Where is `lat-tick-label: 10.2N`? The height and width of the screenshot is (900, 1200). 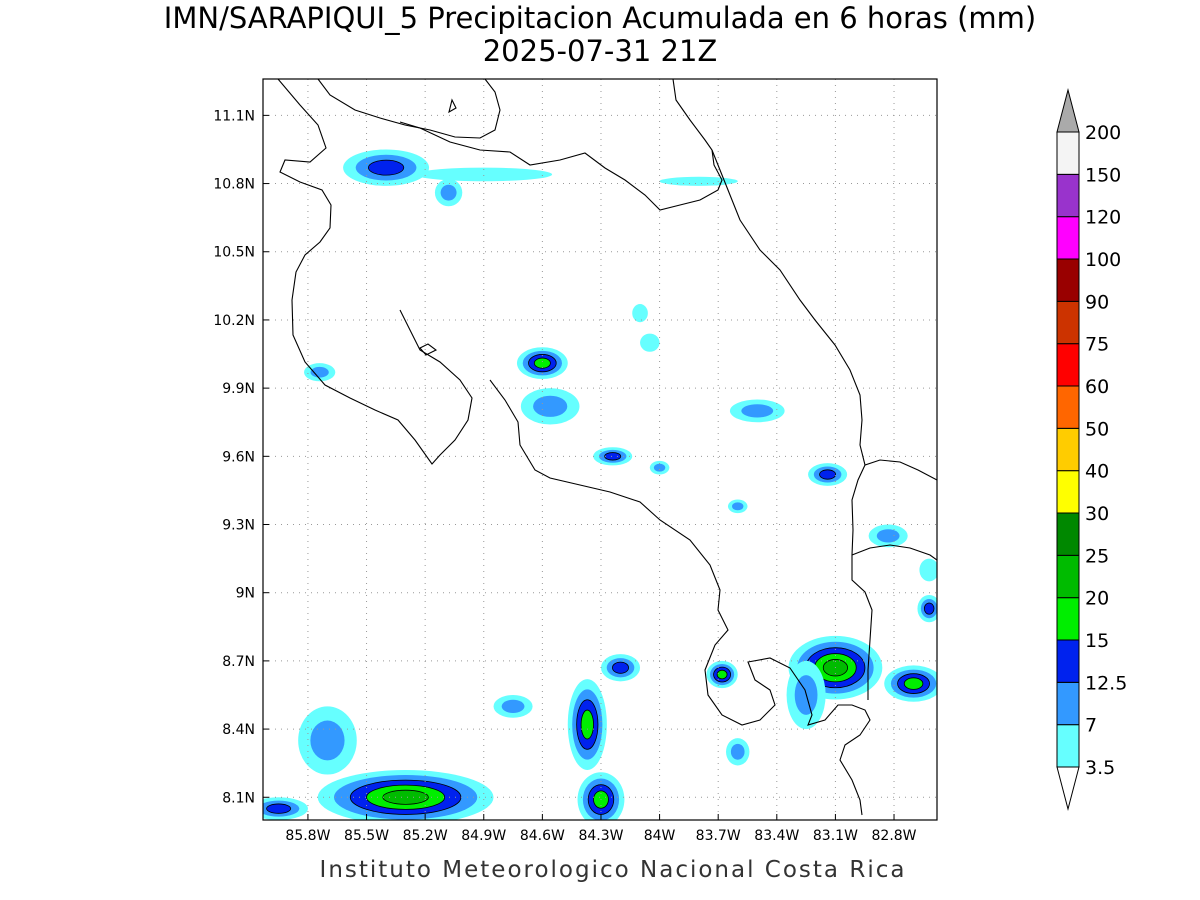 lat-tick-label: 10.2N is located at coordinates (234, 321).